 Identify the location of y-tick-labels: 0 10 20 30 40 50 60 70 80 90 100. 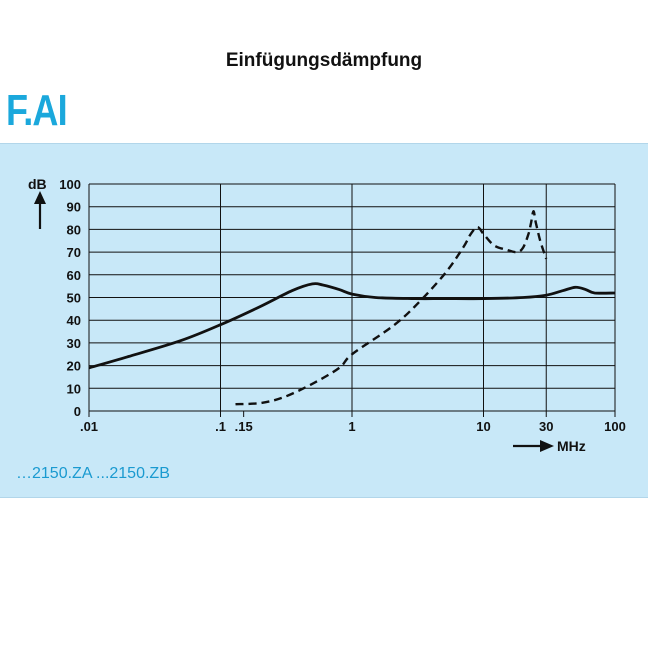
(70, 298).